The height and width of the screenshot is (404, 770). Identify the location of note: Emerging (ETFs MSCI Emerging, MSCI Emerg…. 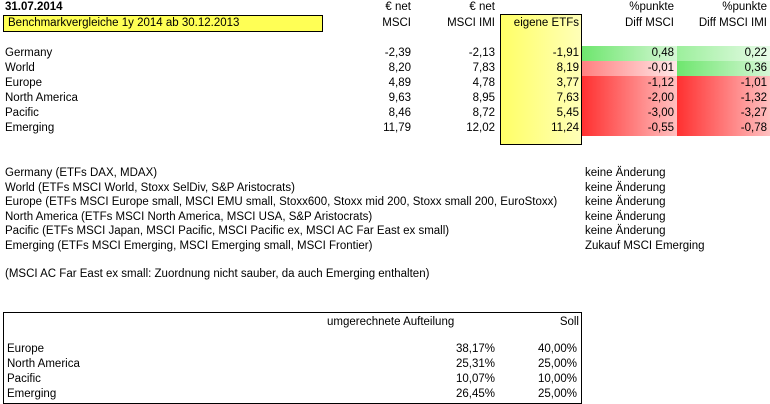
(189, 246).